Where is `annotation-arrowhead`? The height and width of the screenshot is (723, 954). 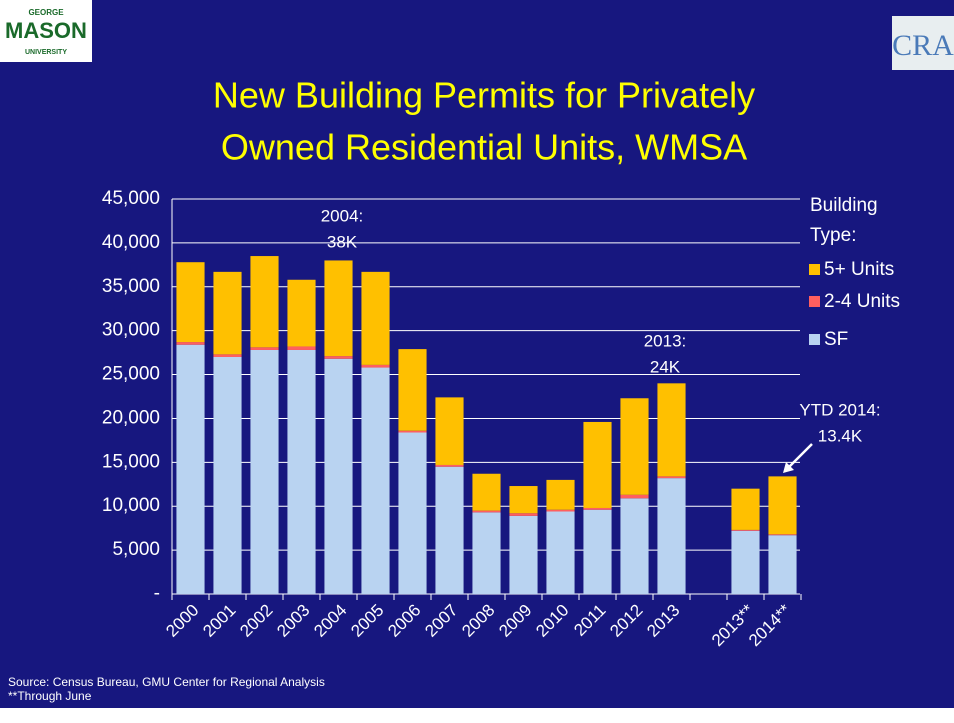
annotation-arrowhead is located at coordinates (788, 467).